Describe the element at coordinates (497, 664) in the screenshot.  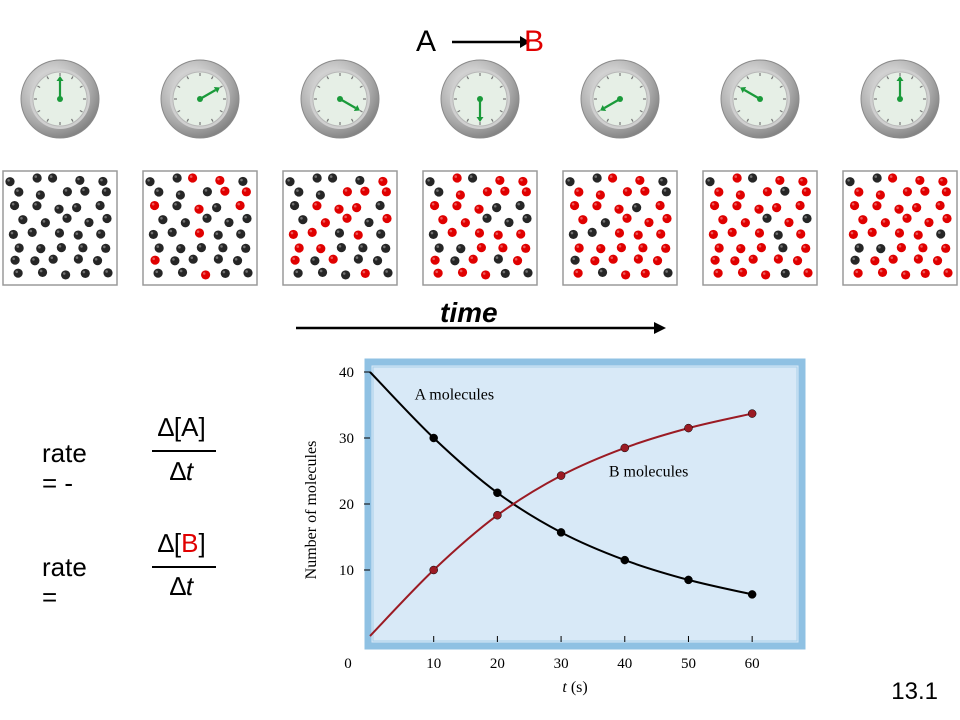
I see `x-tick-label: 20` at that location.